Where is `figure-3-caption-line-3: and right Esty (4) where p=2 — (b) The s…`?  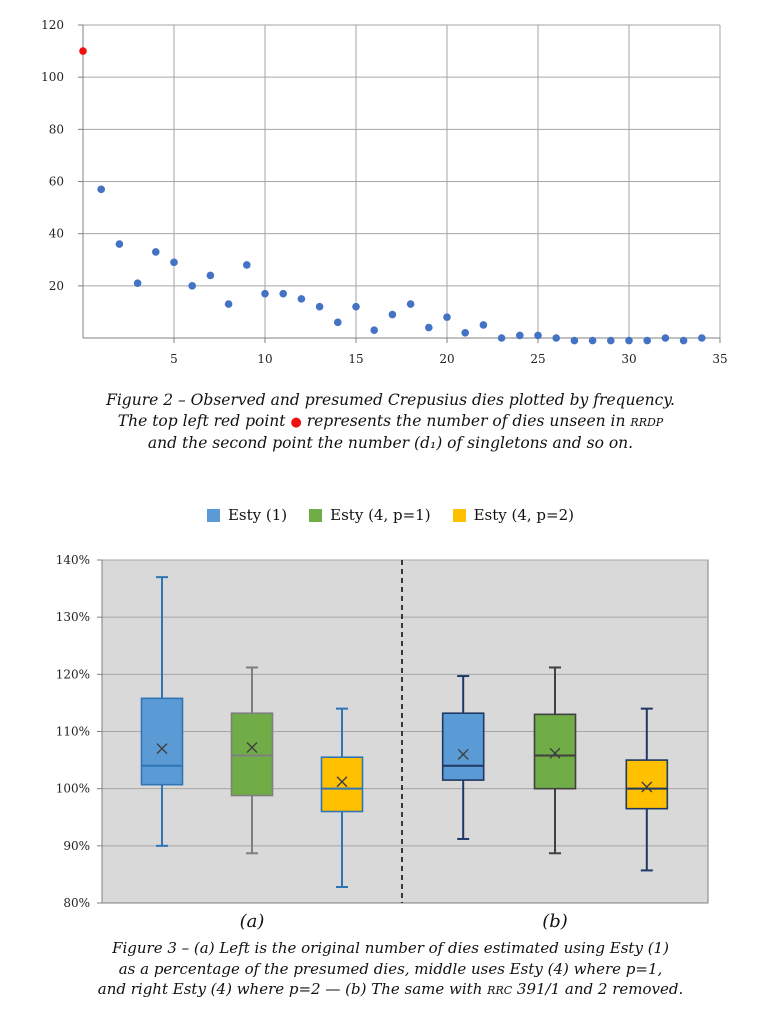
figure-3-caption-line-3: and right Esty (4) where p=2 — (b) The s… is located at coordinates (390, 989).